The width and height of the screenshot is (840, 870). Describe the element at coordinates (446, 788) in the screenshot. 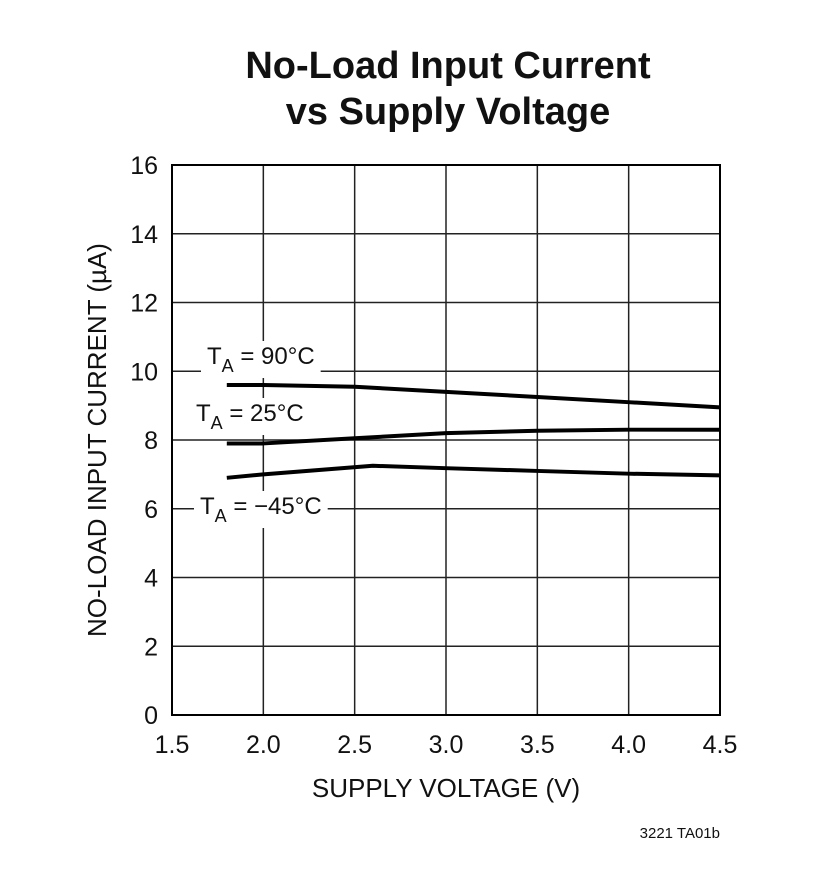

I see `x-axis-label: SUPPLY VOLTAGE (V)` at that location.